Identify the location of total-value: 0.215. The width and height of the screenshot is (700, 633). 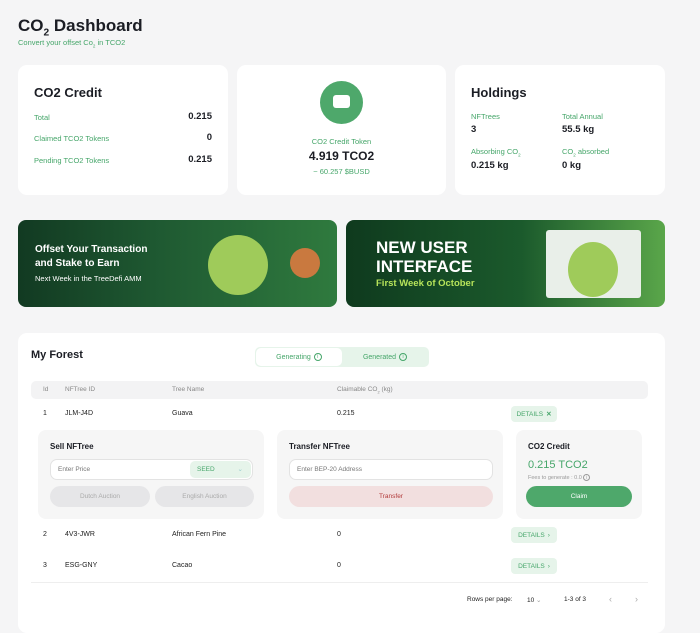
(200, 116).